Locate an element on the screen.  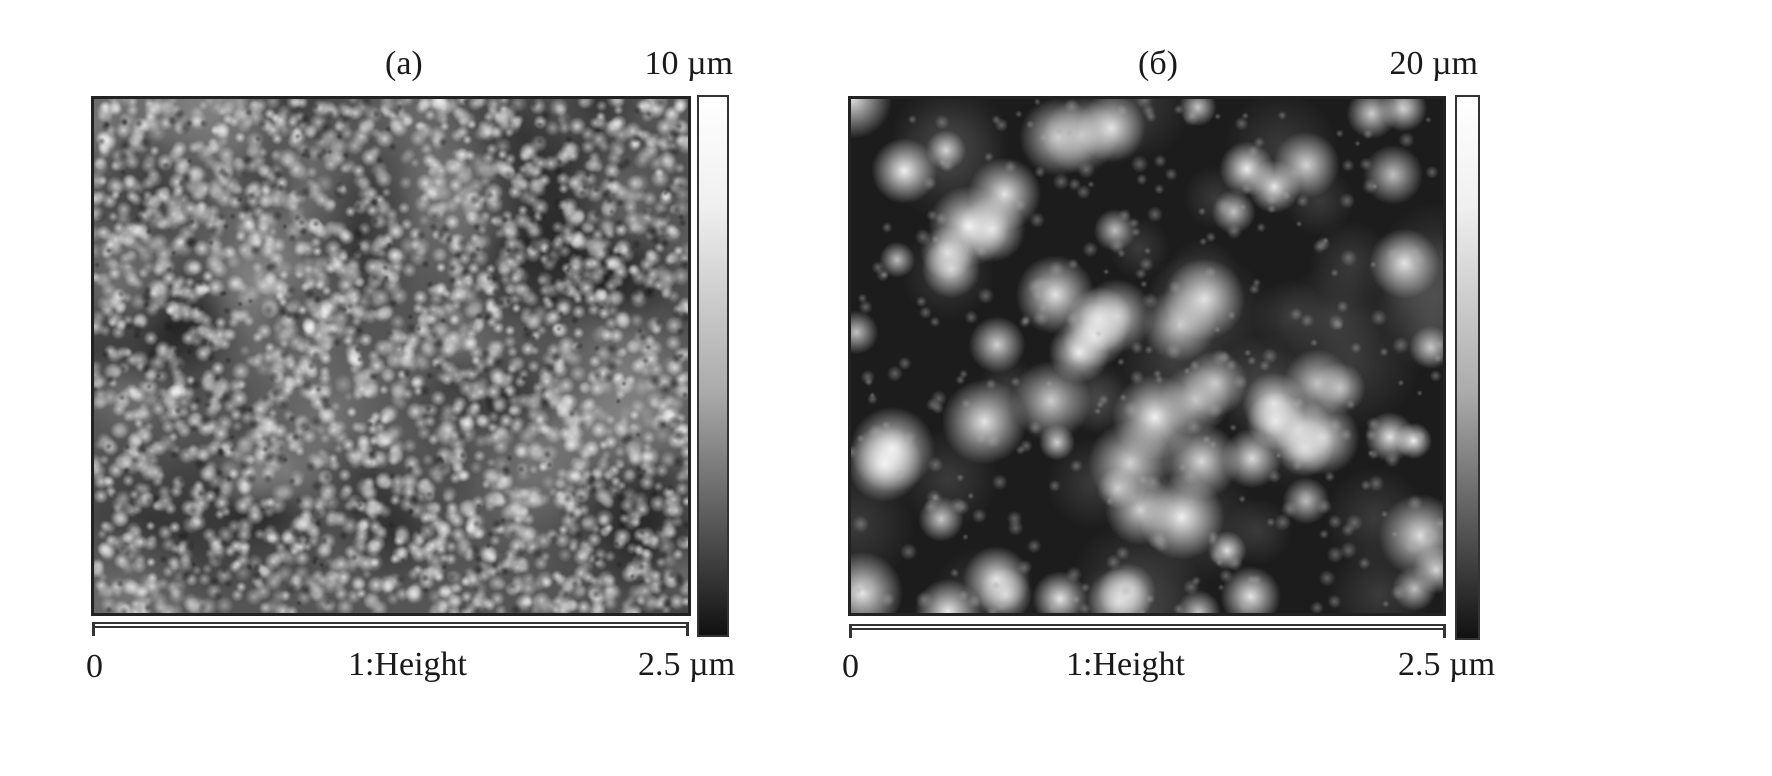
axis-end-a: 2.5 µm is located at coordinates (687, 664).